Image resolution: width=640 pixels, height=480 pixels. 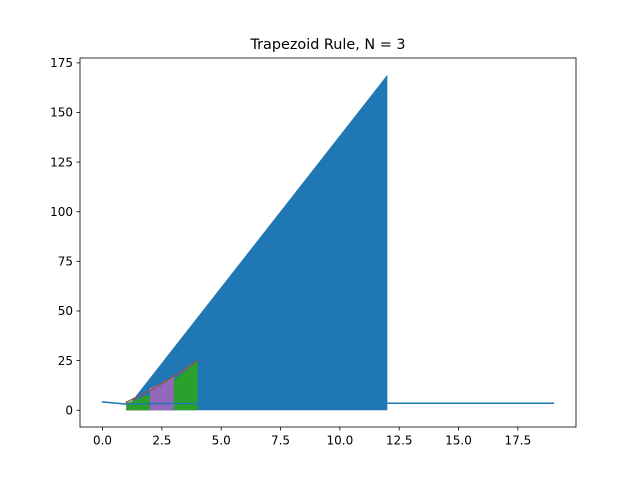 What do you see at coordinates (102, 441) in the screenshot?
I see `x-tick-label-0: 0.0` at bounding box center [102, 441].